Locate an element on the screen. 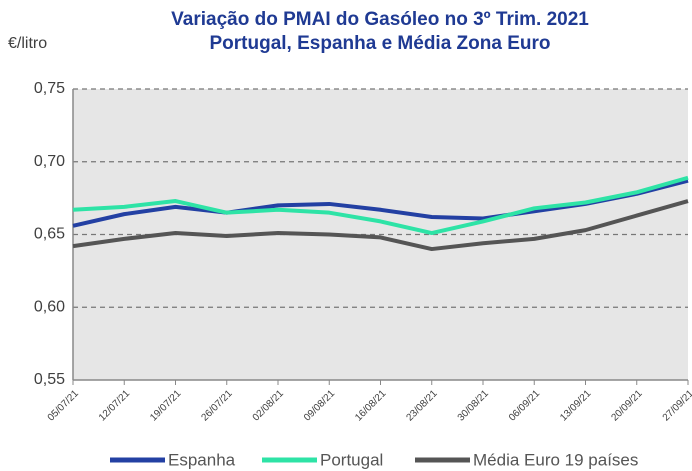 The width and height of the screenshot is (692, 471). y-tick-label: 0,70 is located at coordinates (49, 161).